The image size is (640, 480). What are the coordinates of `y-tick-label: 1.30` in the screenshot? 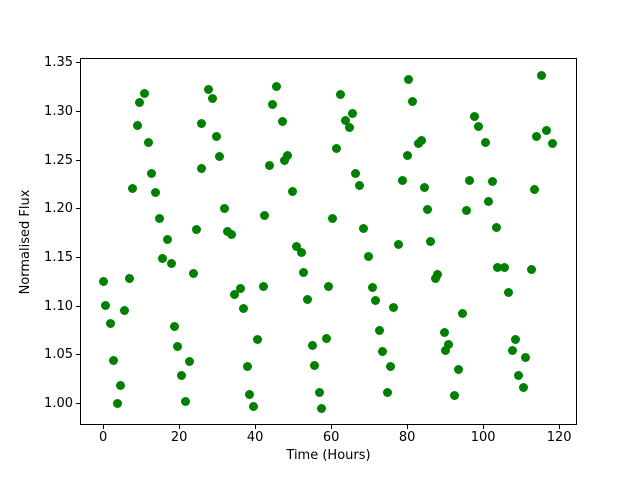 It's located at (58, 112).